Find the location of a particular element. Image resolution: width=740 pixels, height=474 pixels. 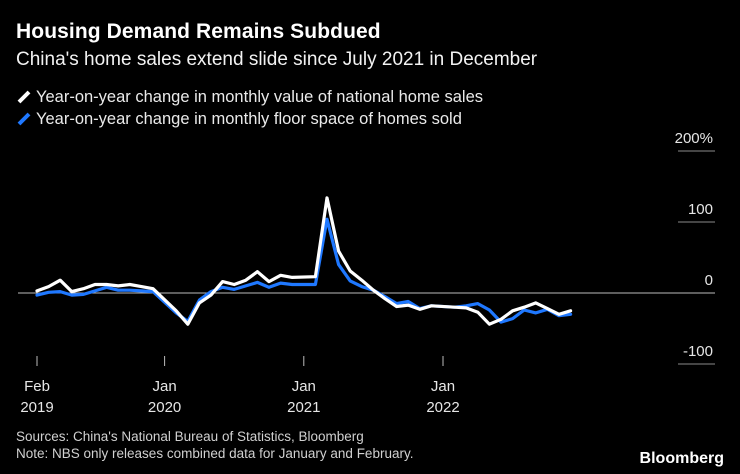

y-tick-label: 0 is located at coordinates (709, 280).